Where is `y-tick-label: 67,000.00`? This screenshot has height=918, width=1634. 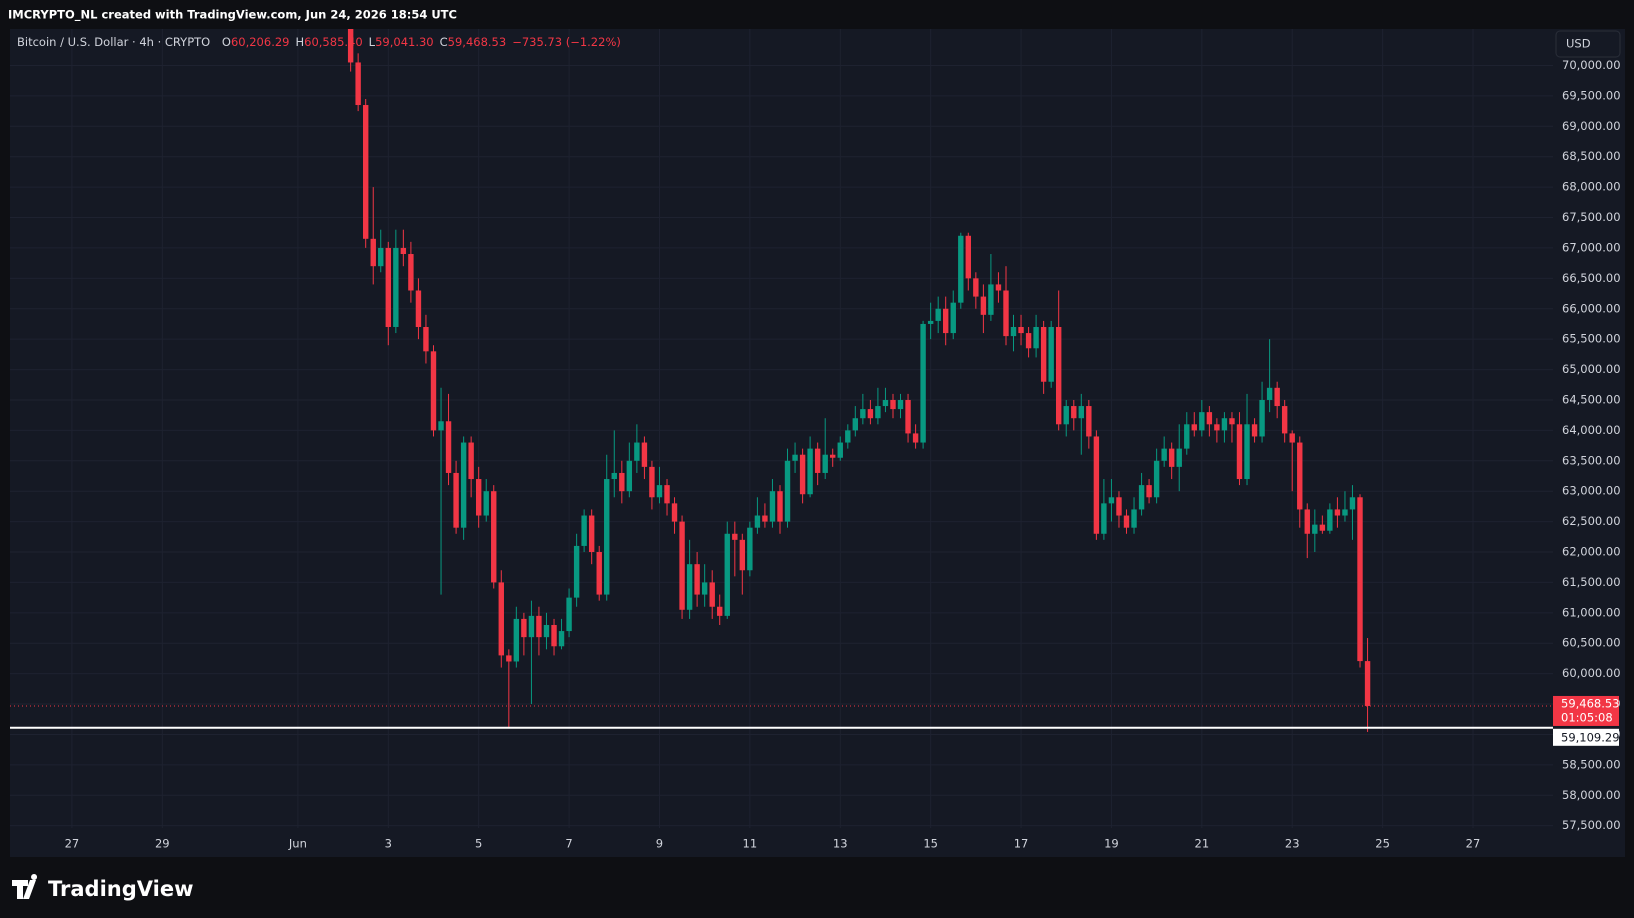
y-tick-label: 67,000.00 is located at coordinates (1591, 247).